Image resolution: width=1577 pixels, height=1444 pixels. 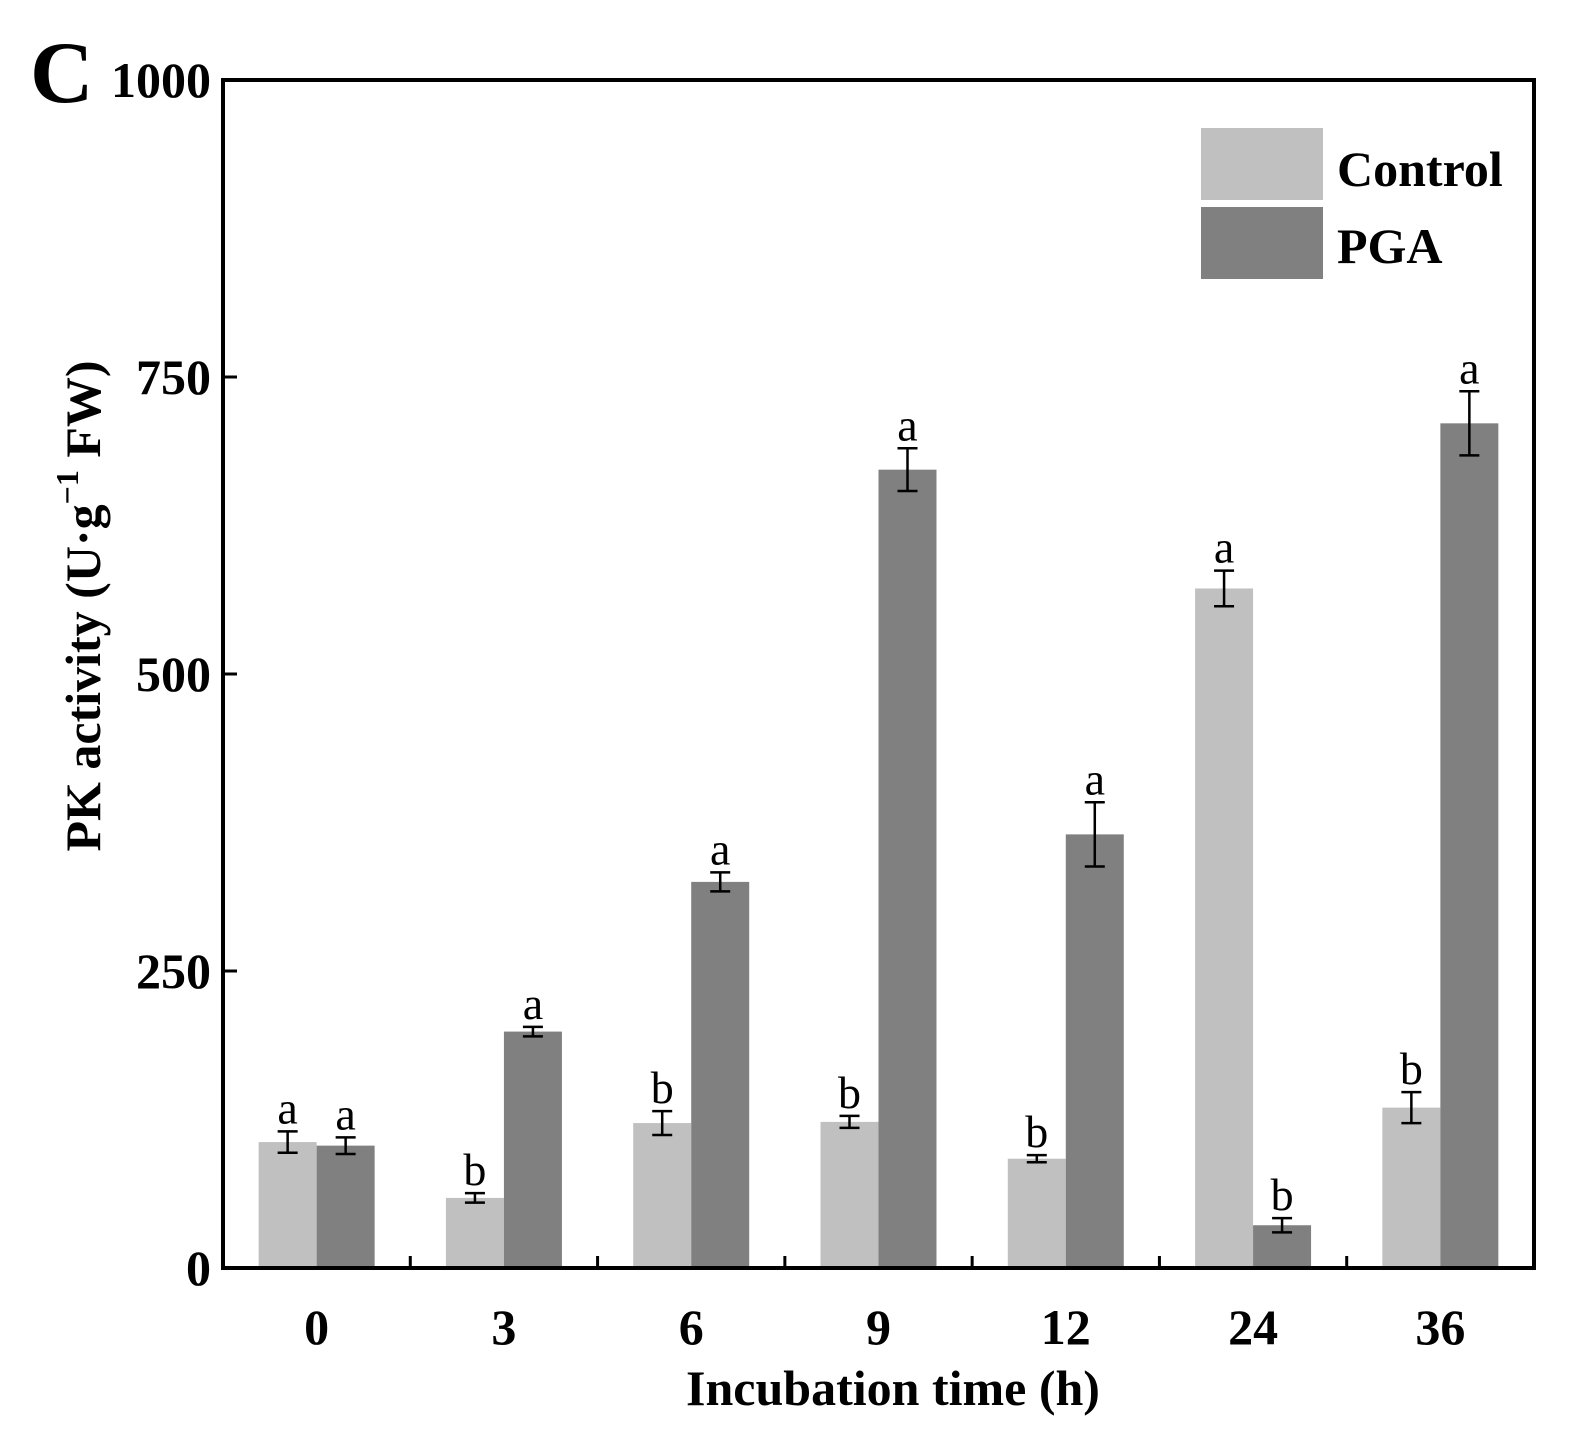 What do you see at coordinates (83, 415) in the screenshot?
I see `y-axis-label-tail: FW)` at bounding box center [83, 415].